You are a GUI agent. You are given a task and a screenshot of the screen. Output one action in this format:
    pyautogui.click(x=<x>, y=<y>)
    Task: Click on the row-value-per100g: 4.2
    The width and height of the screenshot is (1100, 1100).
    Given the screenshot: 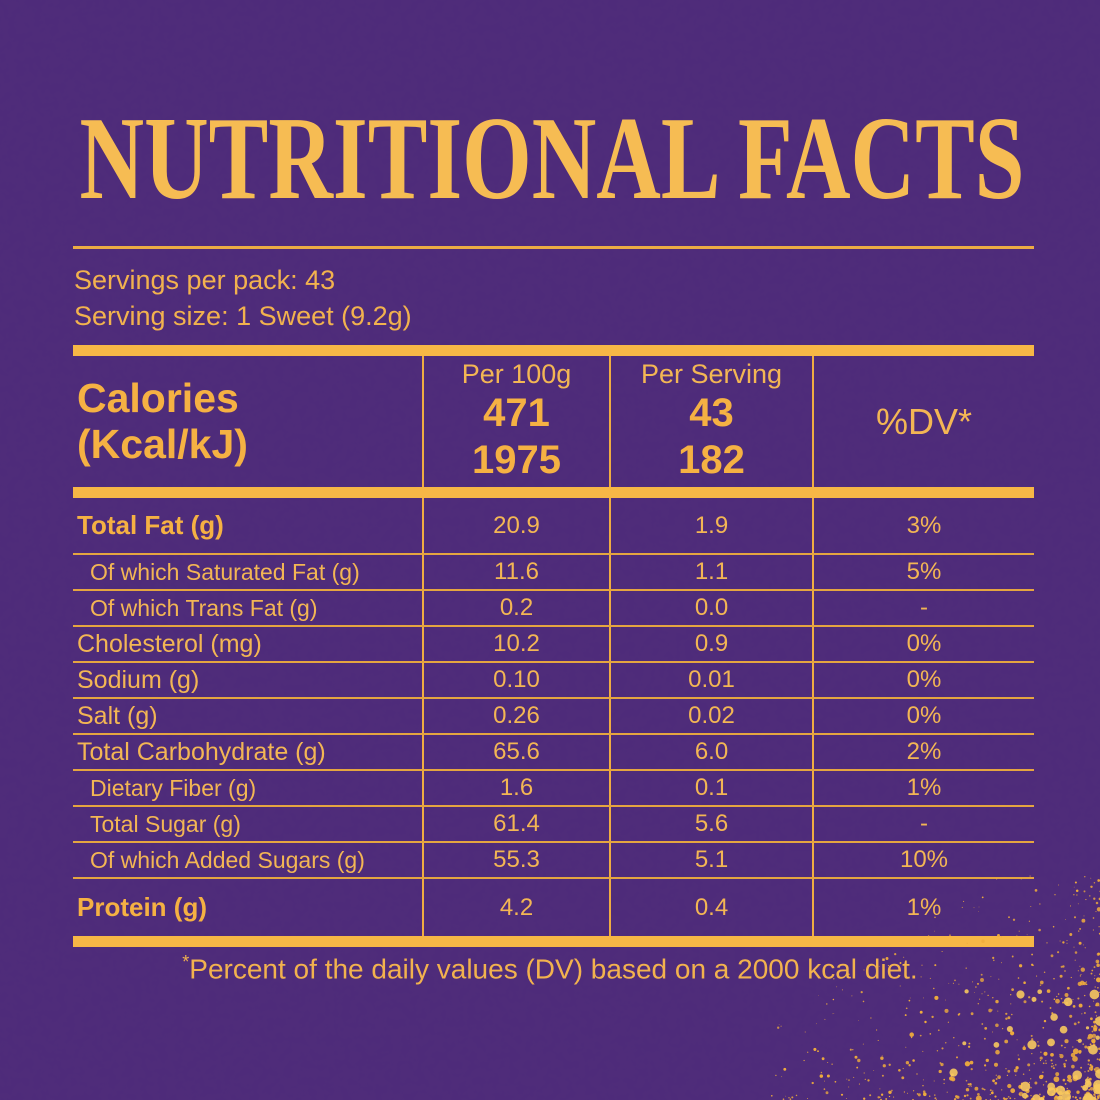 What is the action you would take?
    pyautogui.click(x=515, y=907)
    